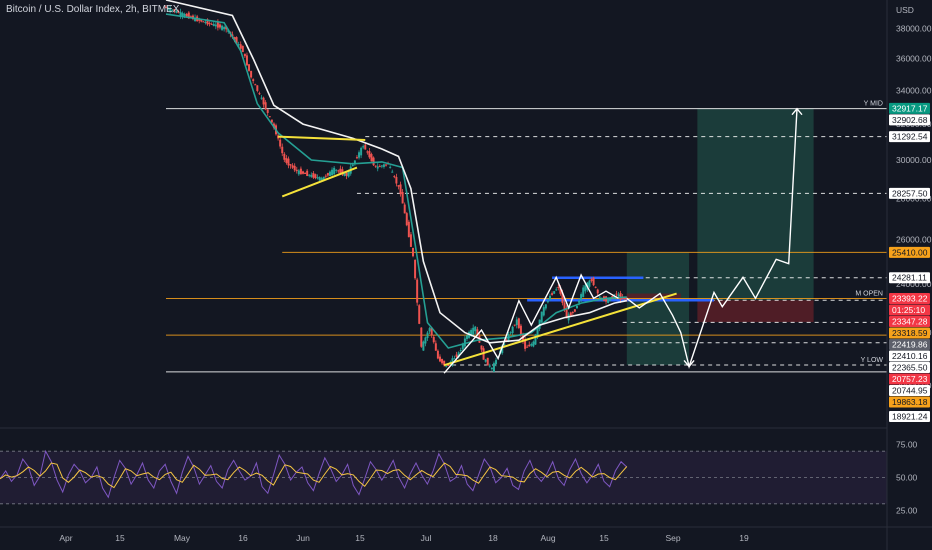 The image size is (932, 550). I want to click on price-label-text: 32902.68, so click(910, 120).